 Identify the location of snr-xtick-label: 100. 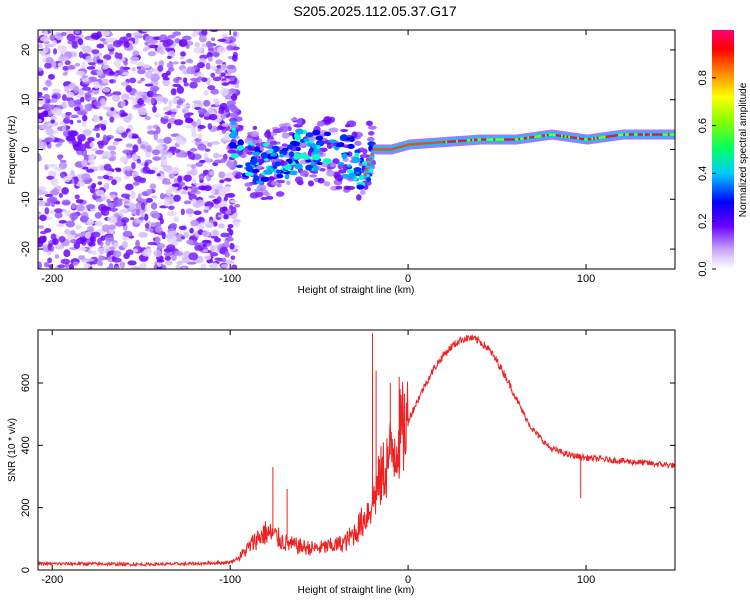
(586, 580).